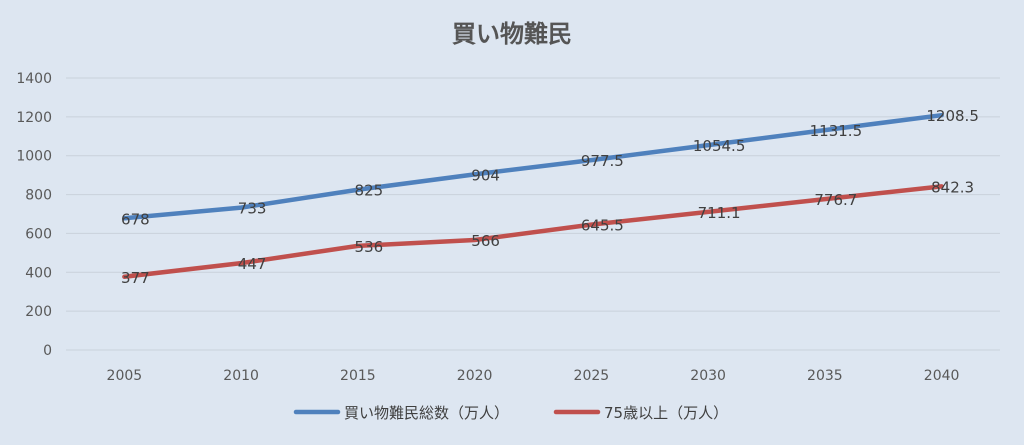 The height and width of the screenshot is (445, 1024). I want to click on y-tick-label: 0, so click(47, 351).